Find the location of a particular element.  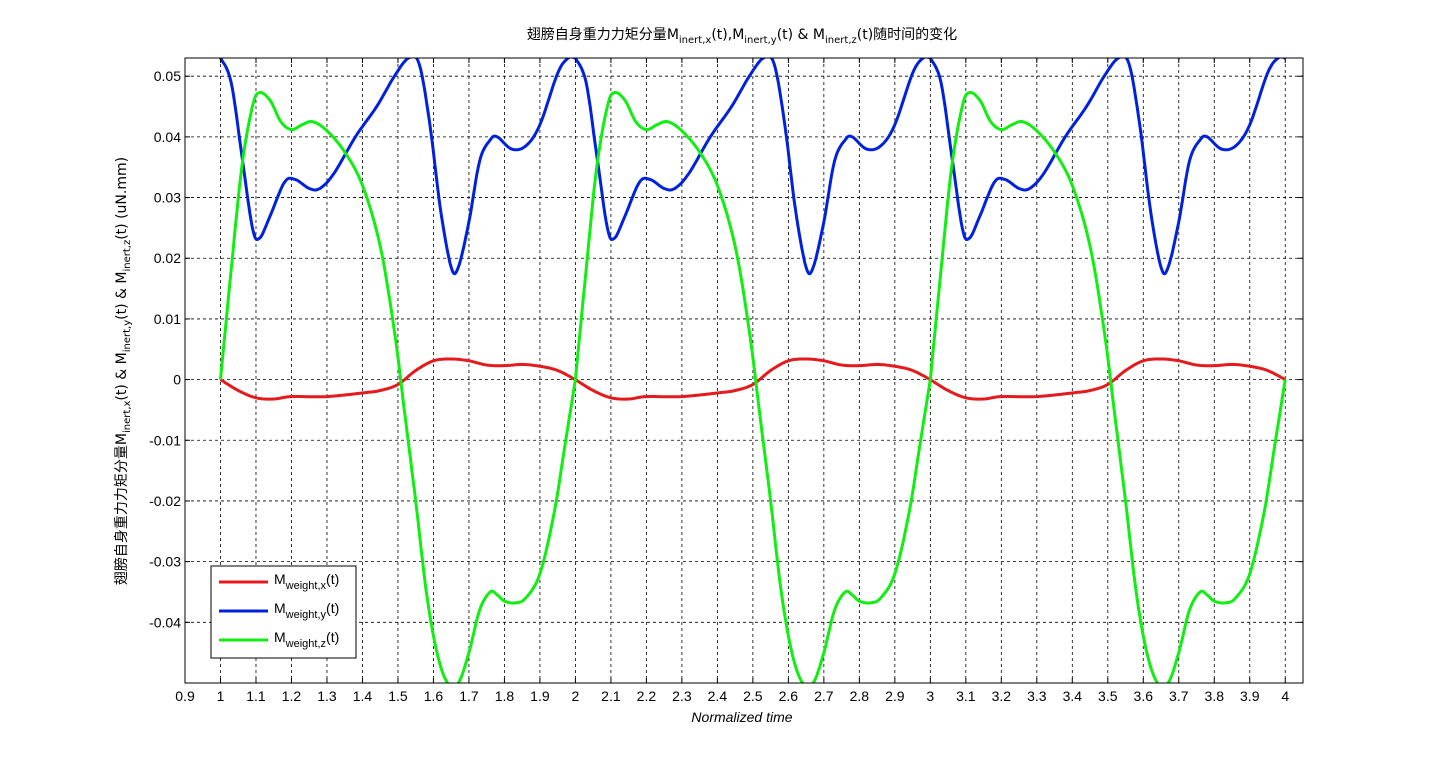

y-tick-label: 0.04 is located at coordinates (167, 137).